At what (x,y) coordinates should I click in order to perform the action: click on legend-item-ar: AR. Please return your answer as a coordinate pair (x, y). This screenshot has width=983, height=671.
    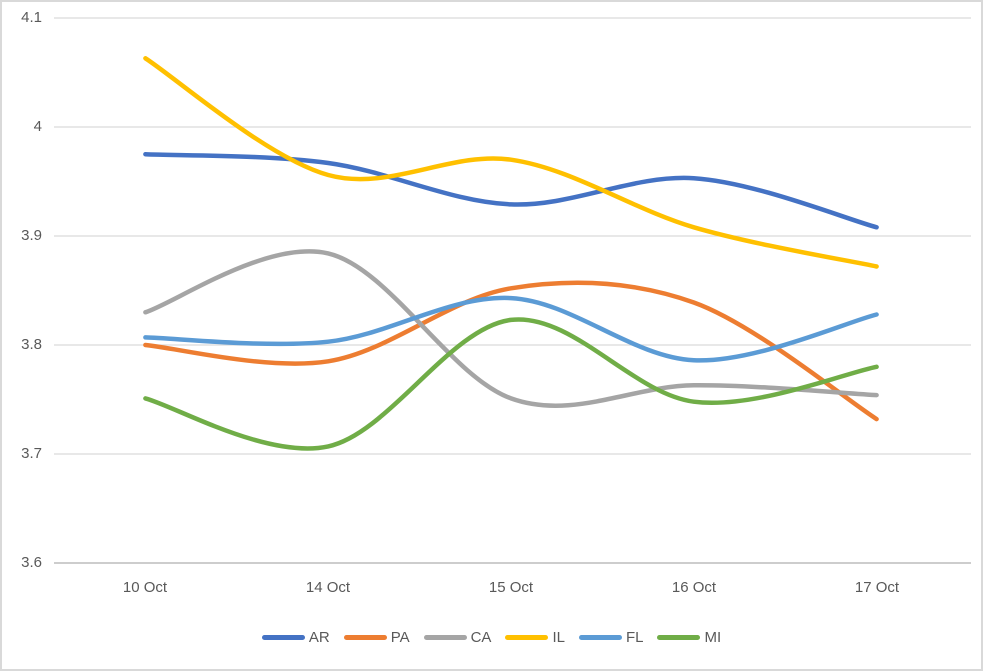
    Looking at the image, I should click on (295, 637).